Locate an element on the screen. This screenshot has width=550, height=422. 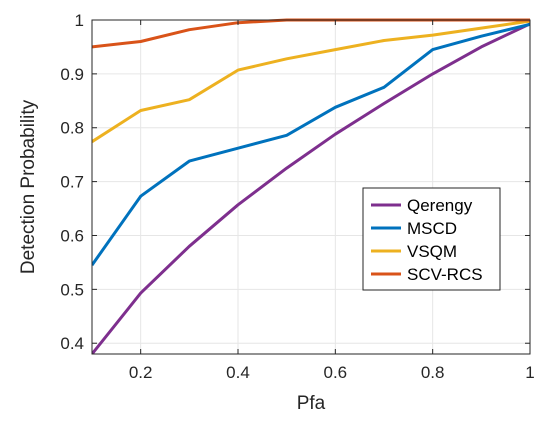
x-axis-label: Pfa is located at coordinates (311, 403).